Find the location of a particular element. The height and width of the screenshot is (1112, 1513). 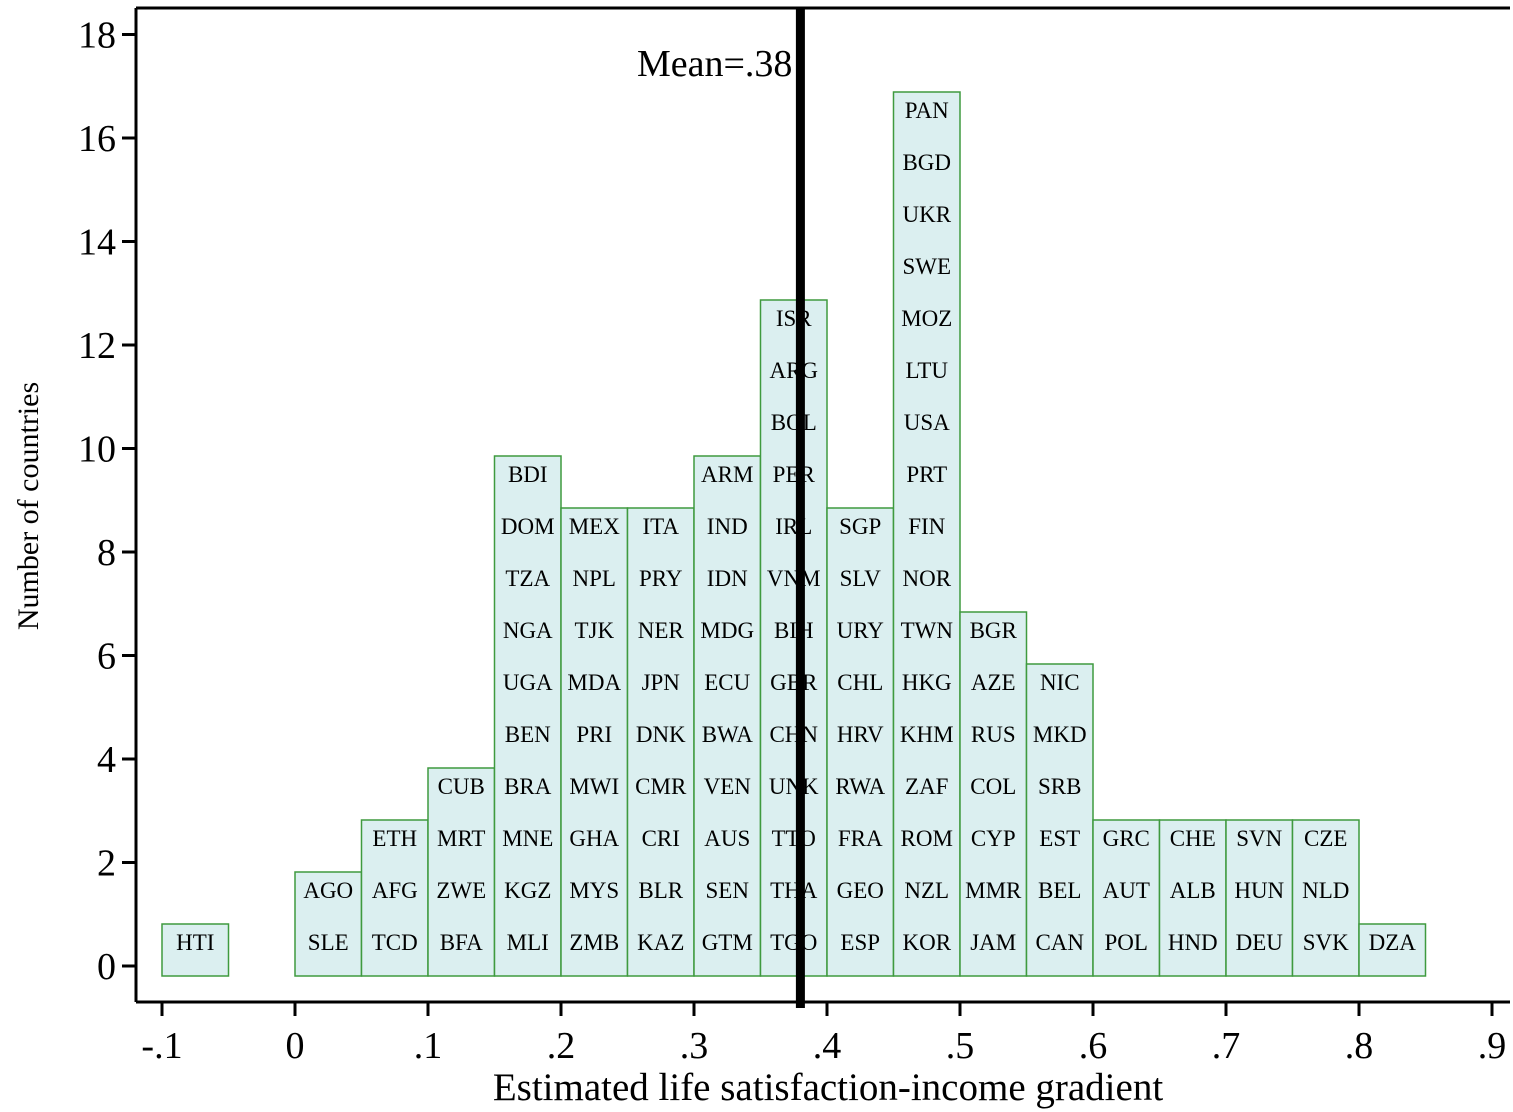

country-code-label: ZMB is located at coordinates (594, 942).